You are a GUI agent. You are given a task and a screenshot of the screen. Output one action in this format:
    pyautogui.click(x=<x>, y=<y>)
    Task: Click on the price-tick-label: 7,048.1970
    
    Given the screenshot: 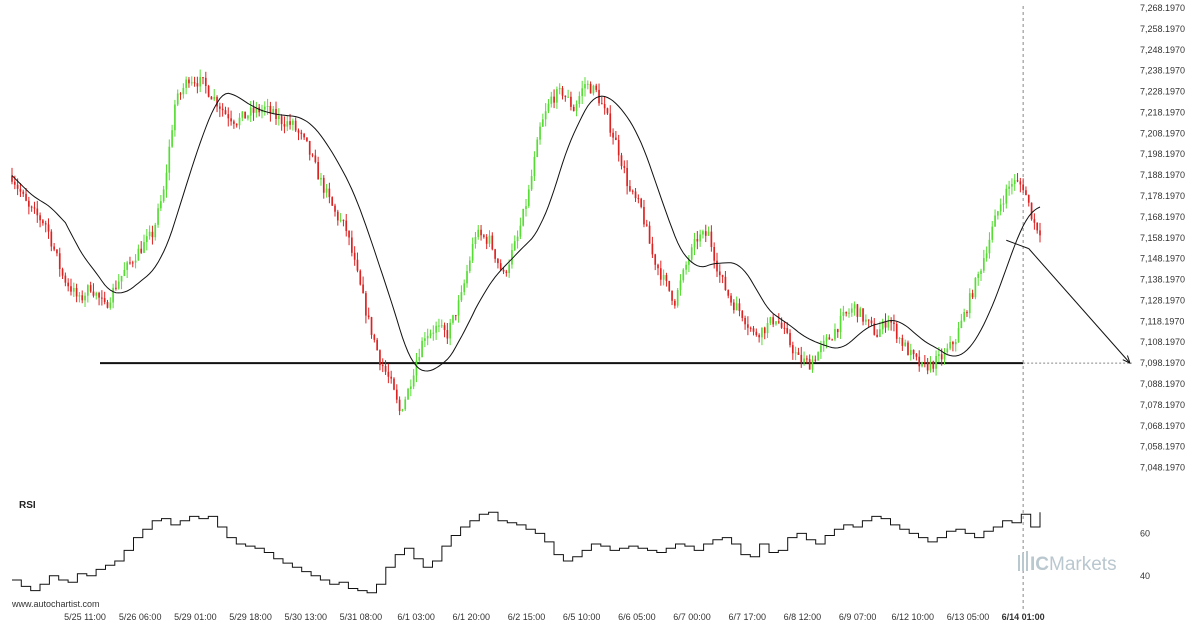 What is the action you would take?
    pyautogui.click(x=1162, y=468)
    